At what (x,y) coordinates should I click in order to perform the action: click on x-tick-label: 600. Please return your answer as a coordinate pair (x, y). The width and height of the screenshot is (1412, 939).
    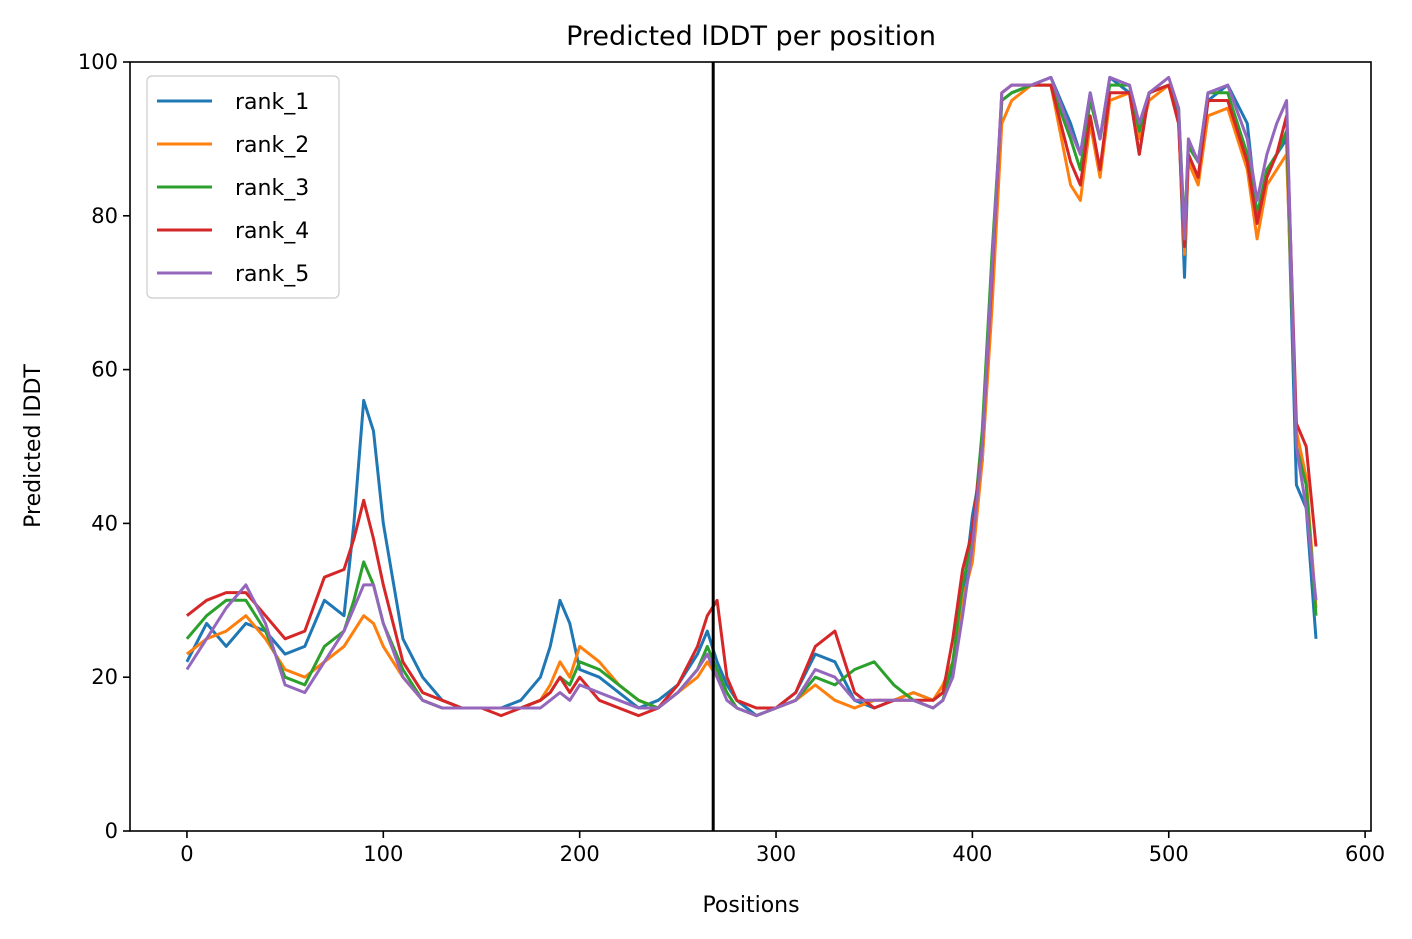
    Looking at the image, I should click on (1365, 854).